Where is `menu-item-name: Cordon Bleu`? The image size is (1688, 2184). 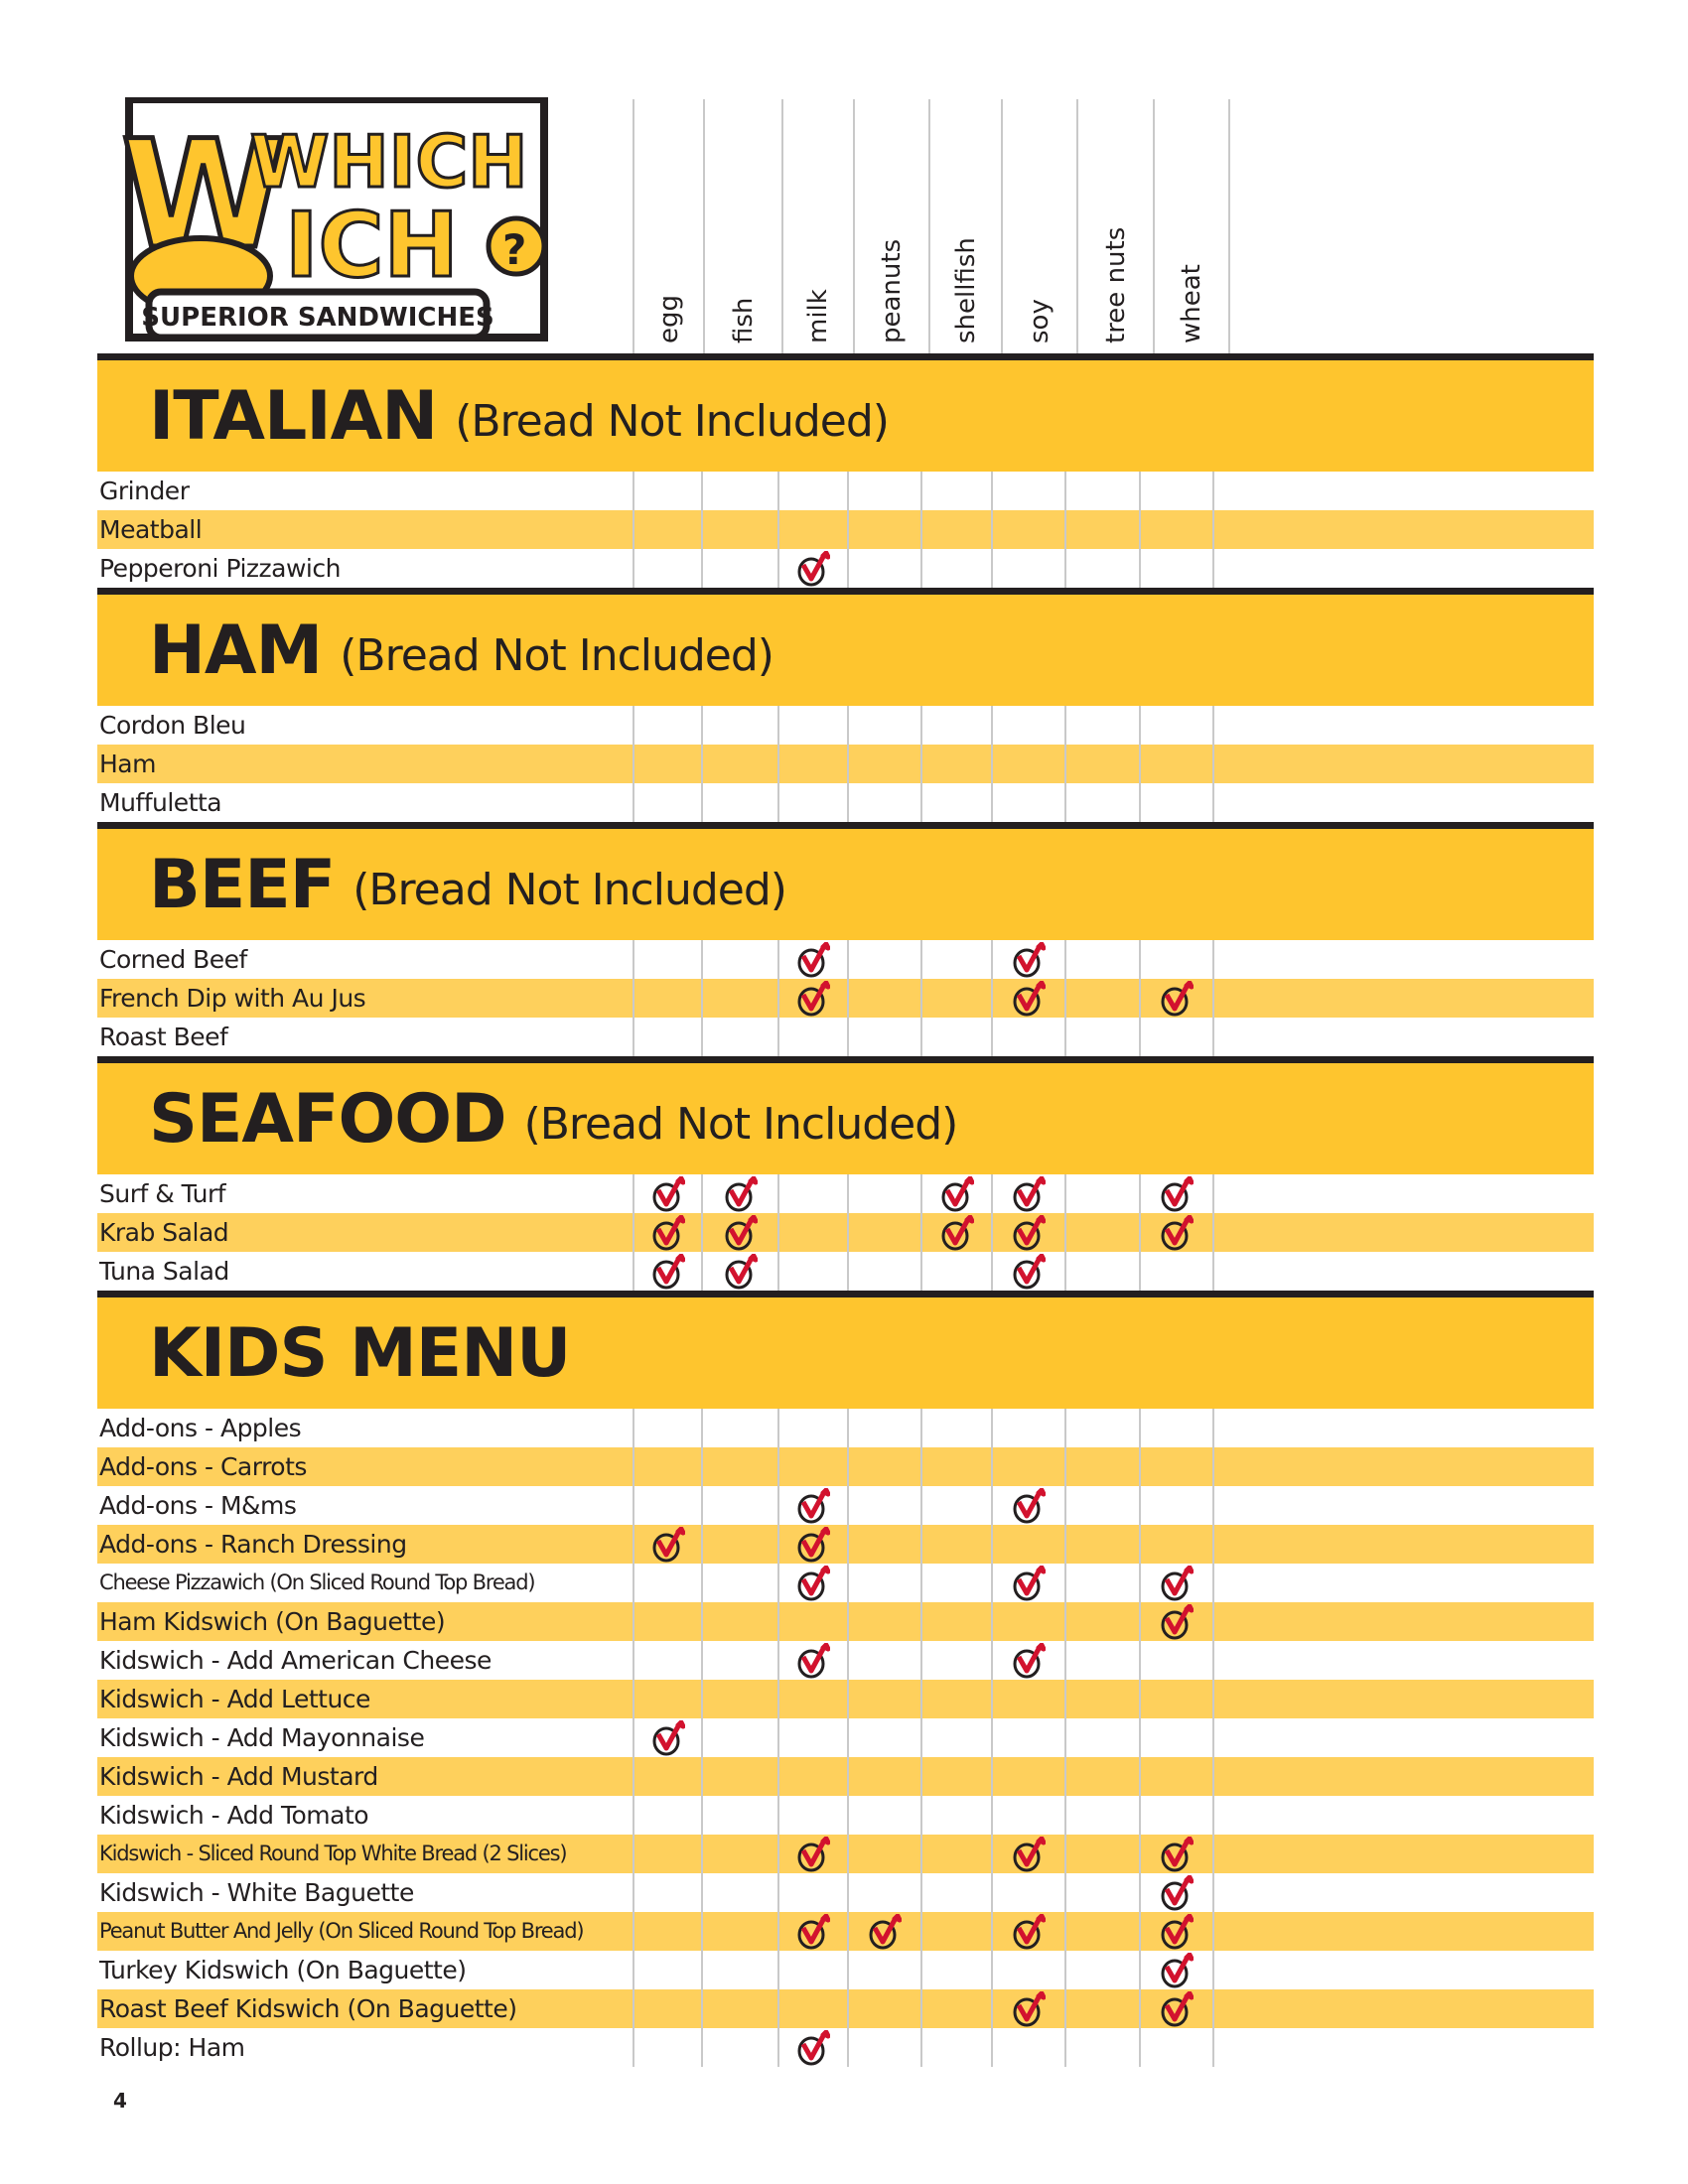 menu-item-name: Cordon Bleu is located at coordinates (172, 725).